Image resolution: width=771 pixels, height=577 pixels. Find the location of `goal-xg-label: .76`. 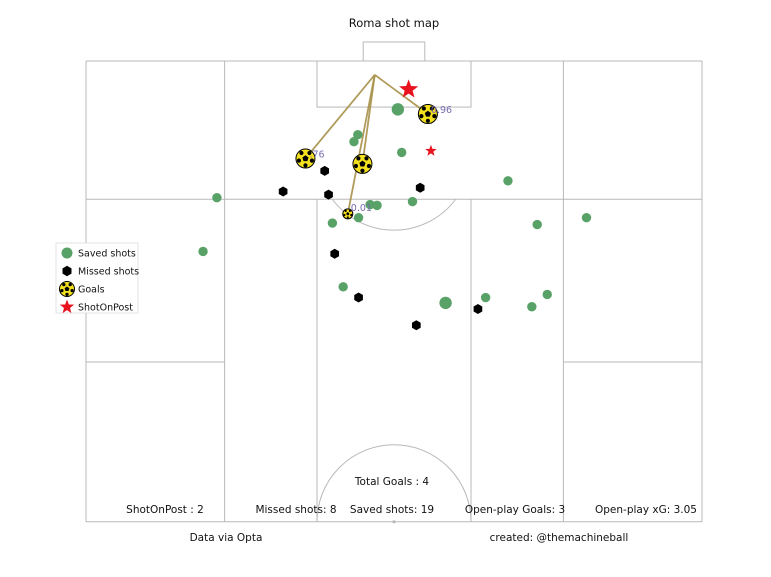

goal-xg-label: .76 is located at coordinates (316, 155).